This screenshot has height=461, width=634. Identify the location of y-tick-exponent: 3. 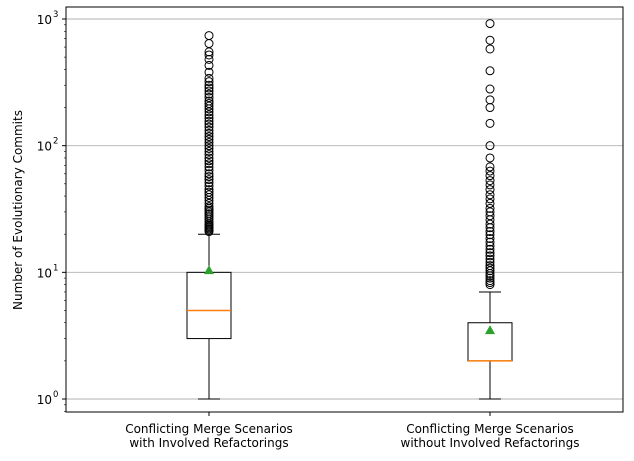
(55, 15).